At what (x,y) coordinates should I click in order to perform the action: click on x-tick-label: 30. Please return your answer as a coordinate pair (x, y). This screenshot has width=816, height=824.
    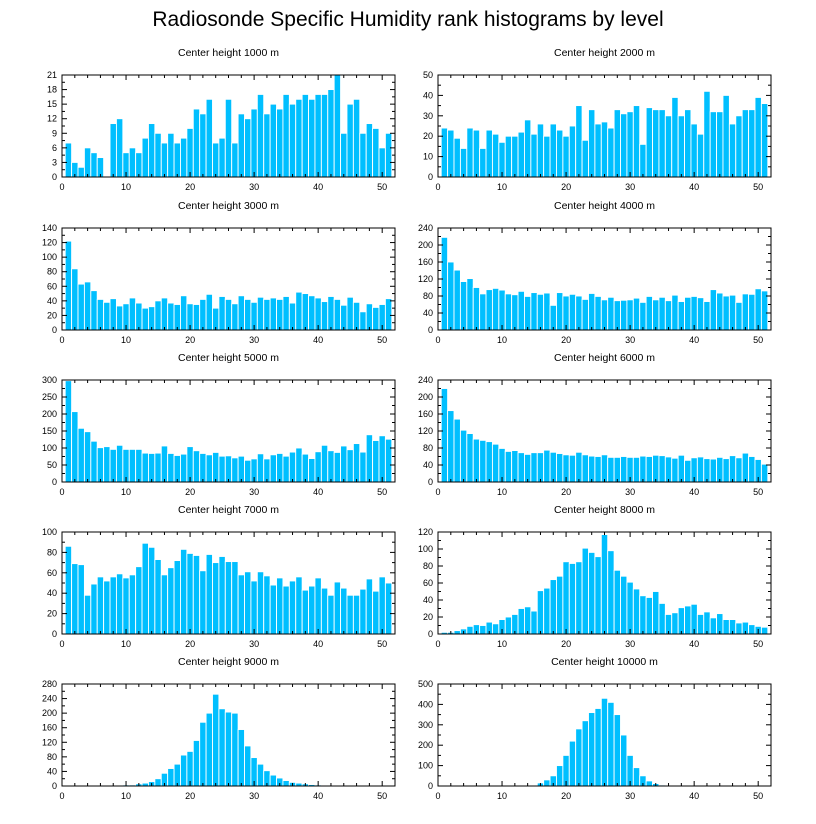
    Looking at the image, I should click on (254, 492).